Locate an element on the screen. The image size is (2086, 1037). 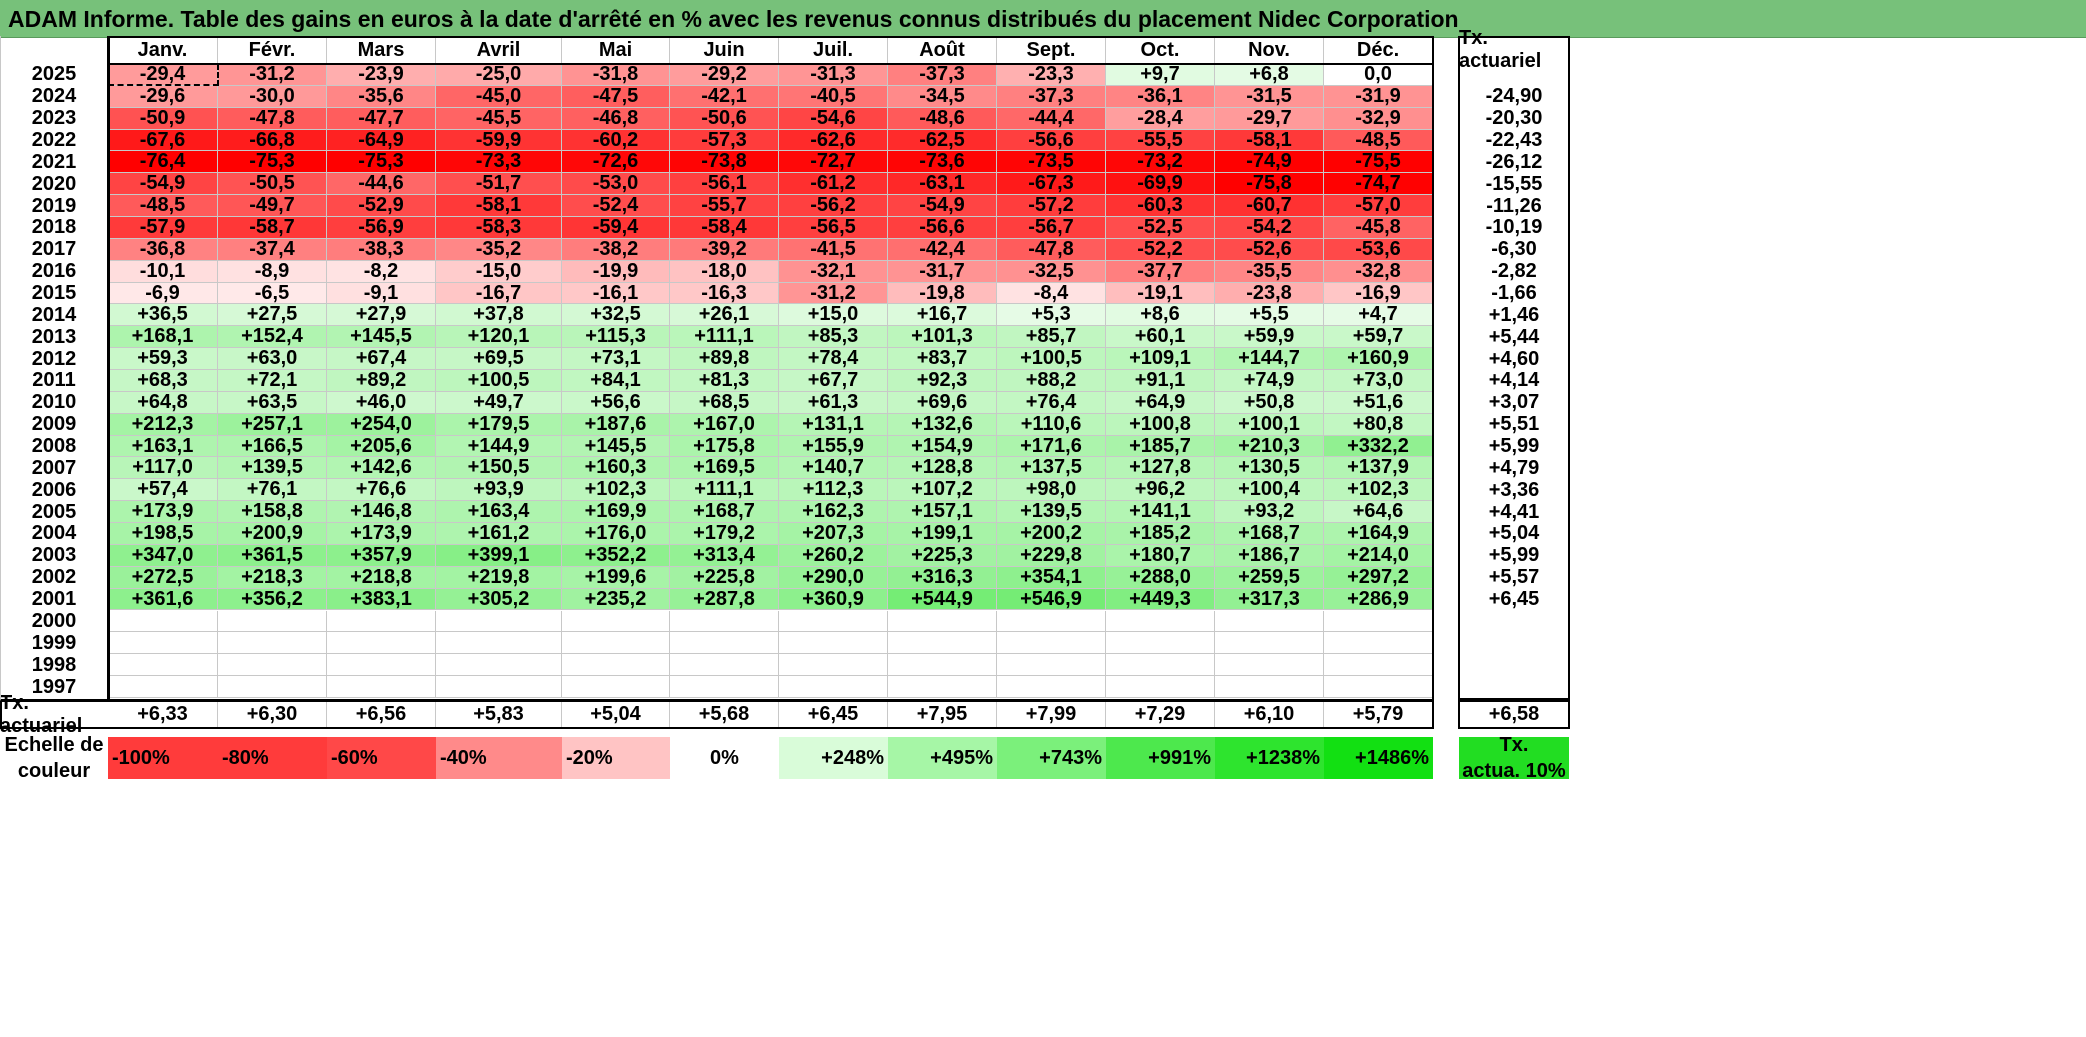
ann-cell: +4,41 is located at coordinates (1514, 511).